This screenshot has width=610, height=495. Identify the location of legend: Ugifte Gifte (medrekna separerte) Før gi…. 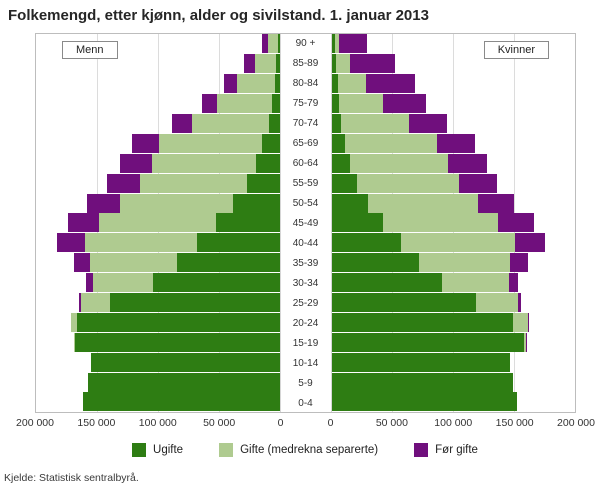
(305, 450).